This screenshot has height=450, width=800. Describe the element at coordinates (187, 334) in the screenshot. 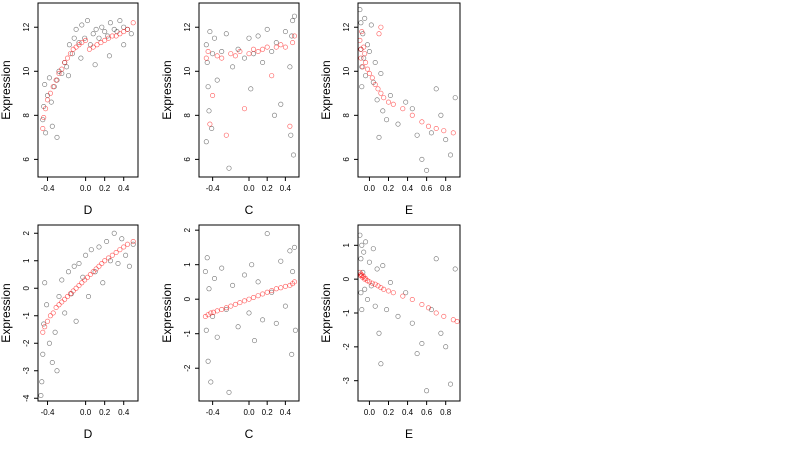

I see `y-tick-label: -1` at that location.